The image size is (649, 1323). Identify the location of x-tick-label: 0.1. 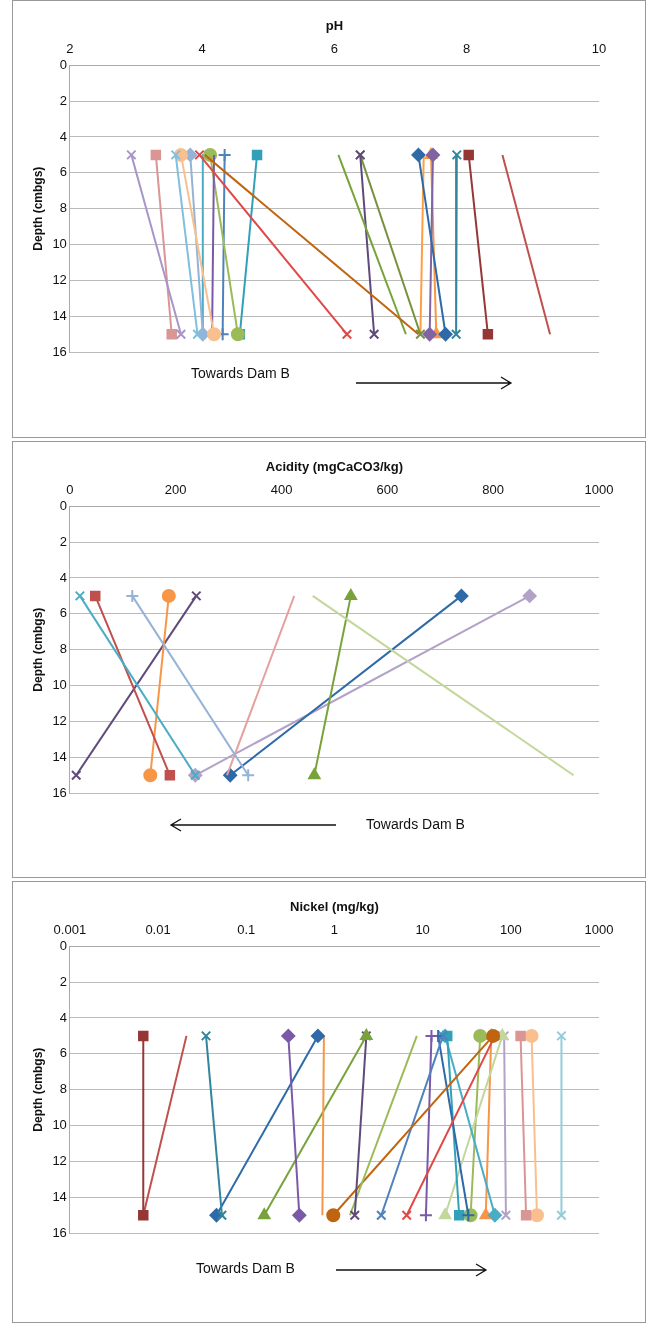
(246, 929).